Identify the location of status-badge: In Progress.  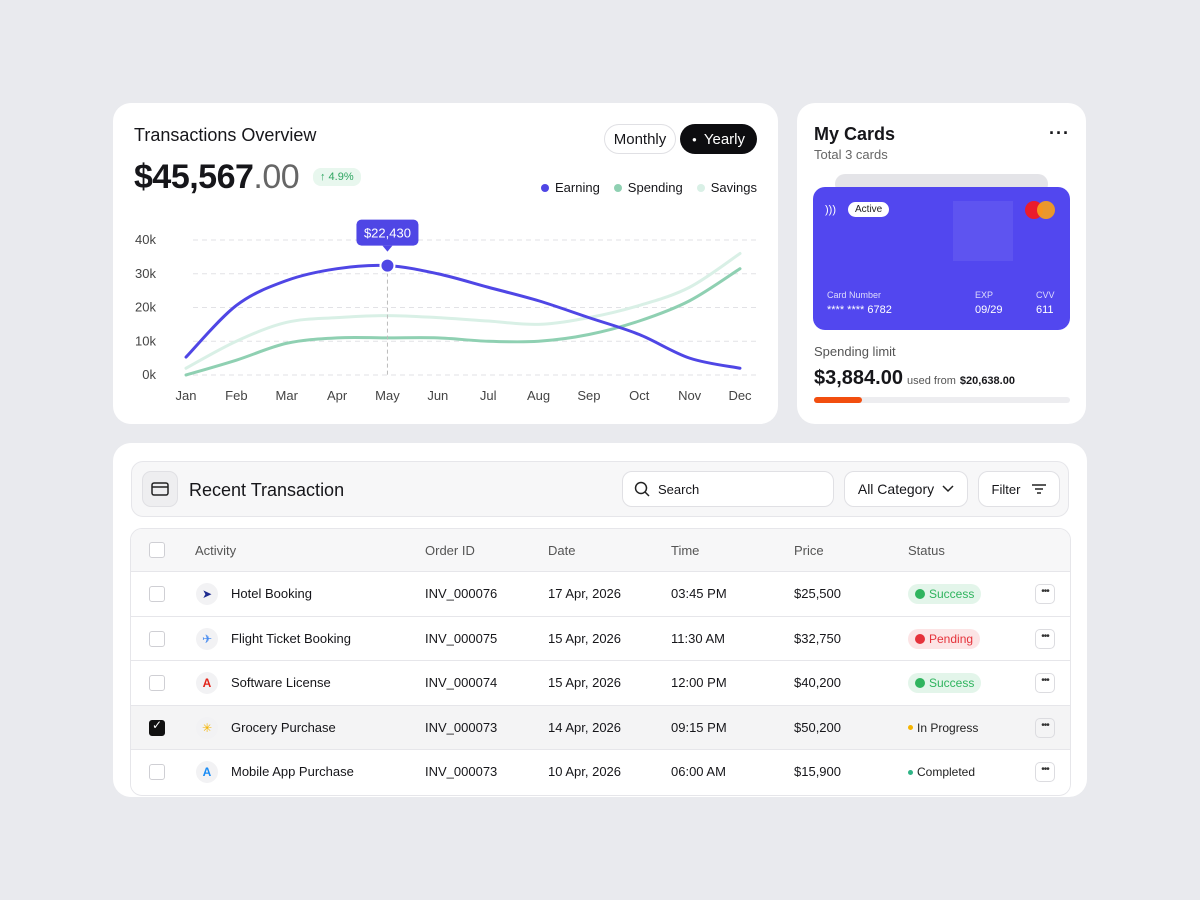
(943, 728).